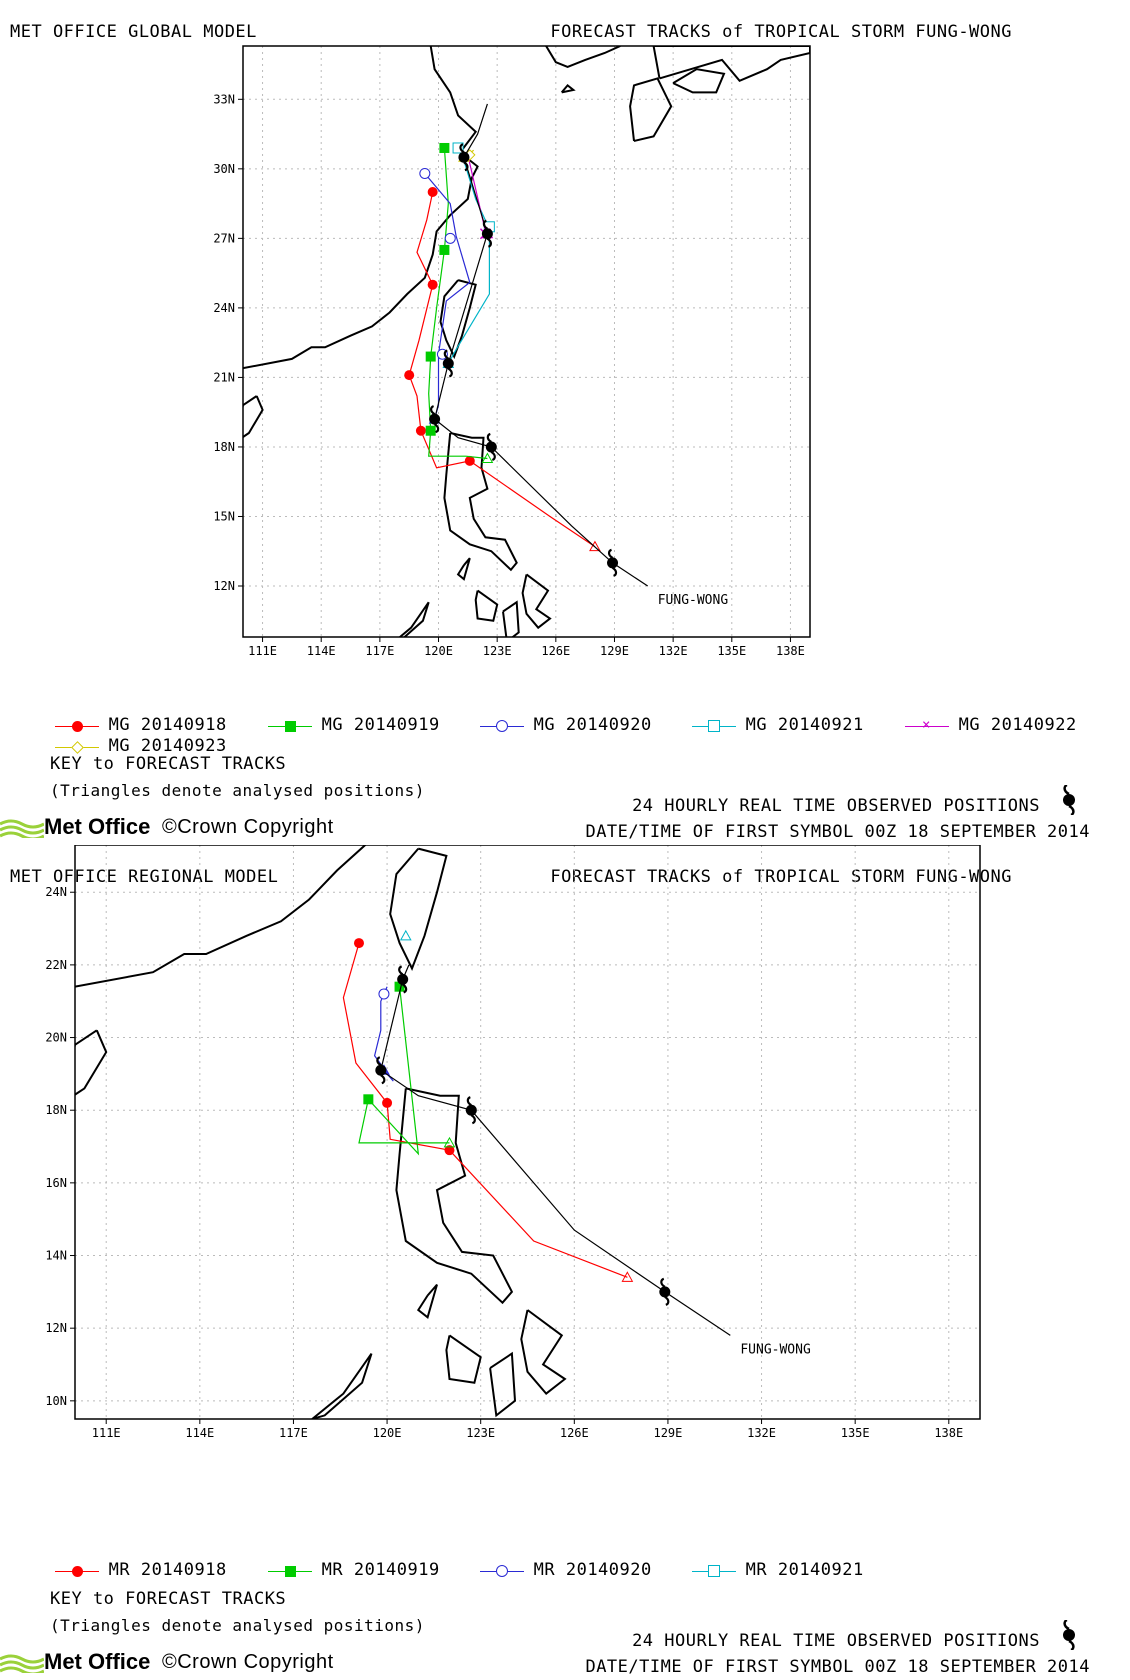  What do you see at coordinates (224, 377) in the screenshot?
I see `lat-tick-label: 21N` at bounding box center [224, 377].